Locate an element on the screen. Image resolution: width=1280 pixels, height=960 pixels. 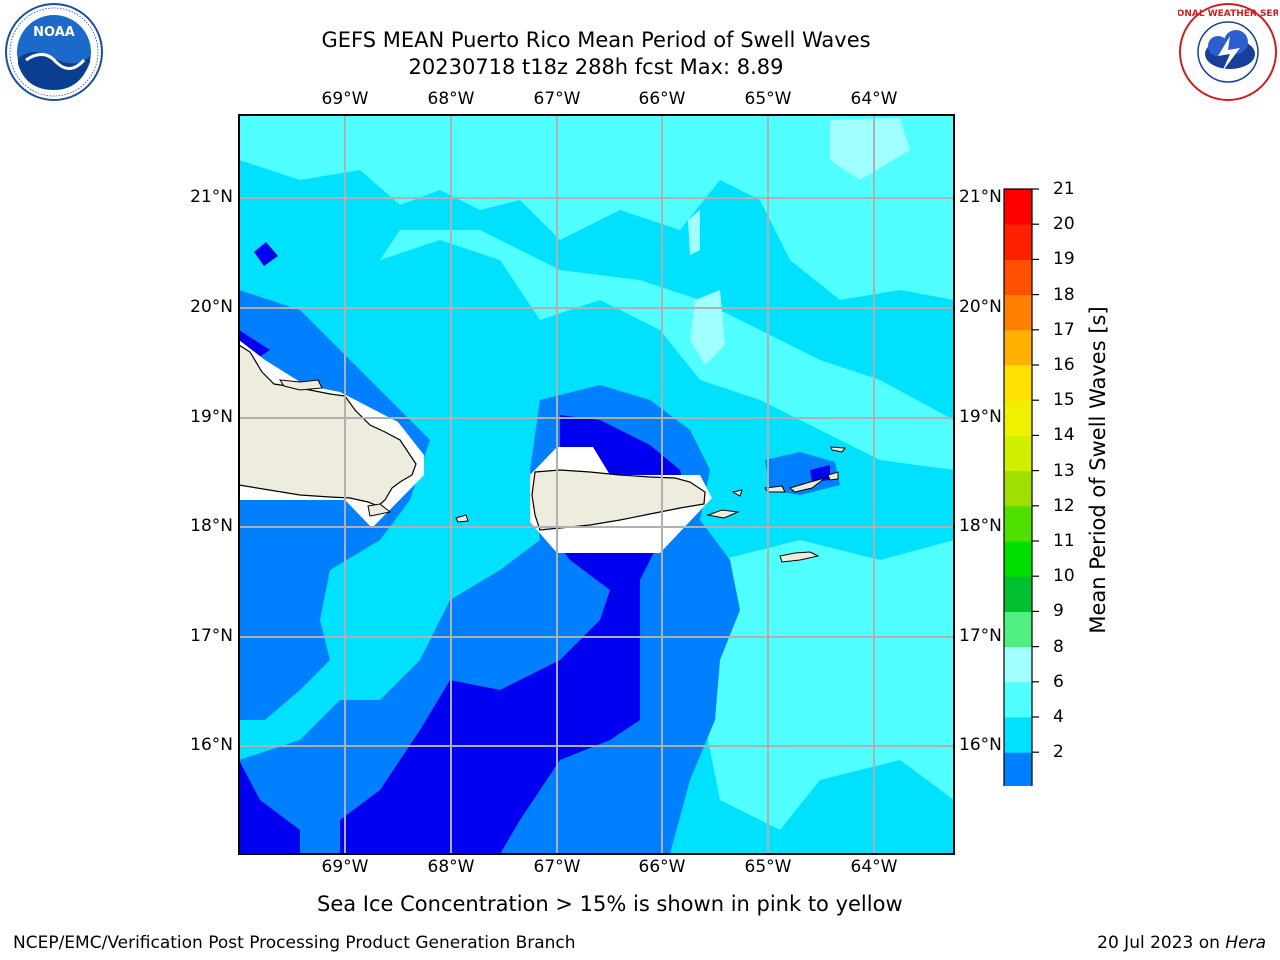
lat-label-left-19n: 19°N is located at coordinates (211, 417).